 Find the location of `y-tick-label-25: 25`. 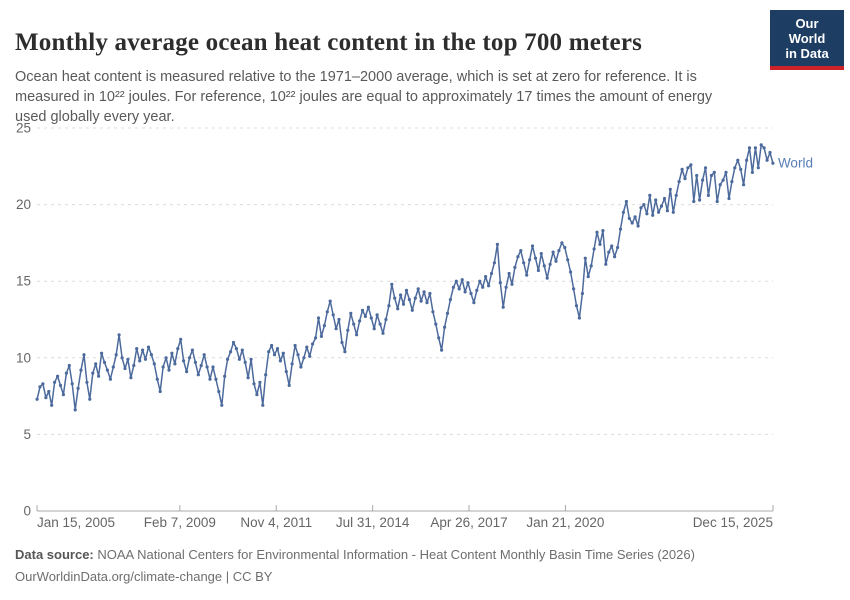

y-tick-label-25: 25 is located at coordinates (23, 128).